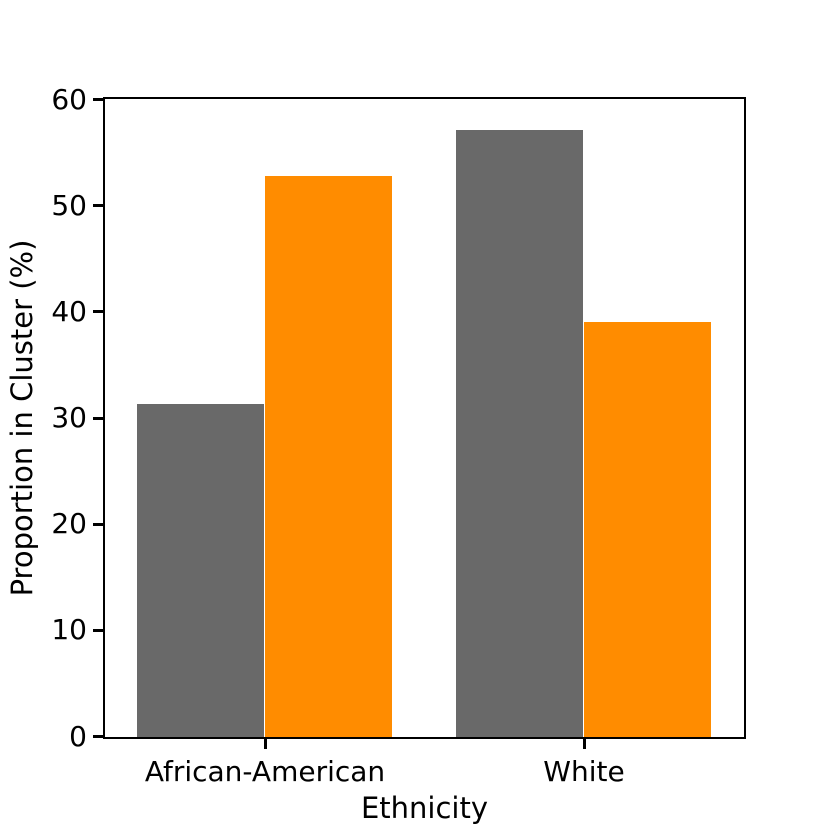 The height and width of the screenshot is (830, 830). Describe the element at coordinates (647, 529) in the screenshot. I see `bar-orange-cluster-white` at that location.